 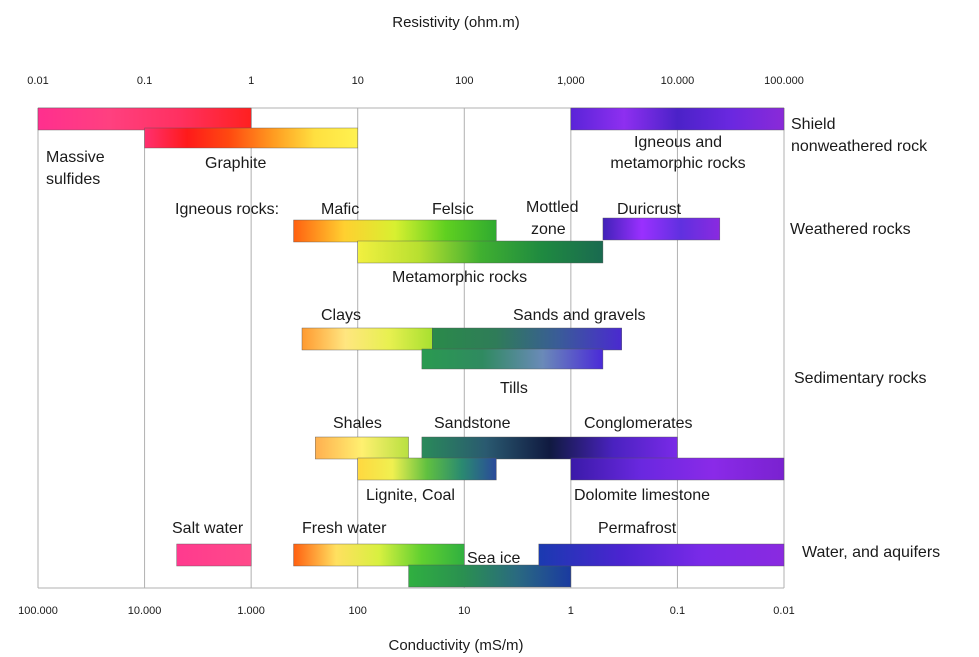 What do you see at coordinates (251, 81) in the screenshot?
I see `top-tick-label: 1` at bounding box center [251, 81].